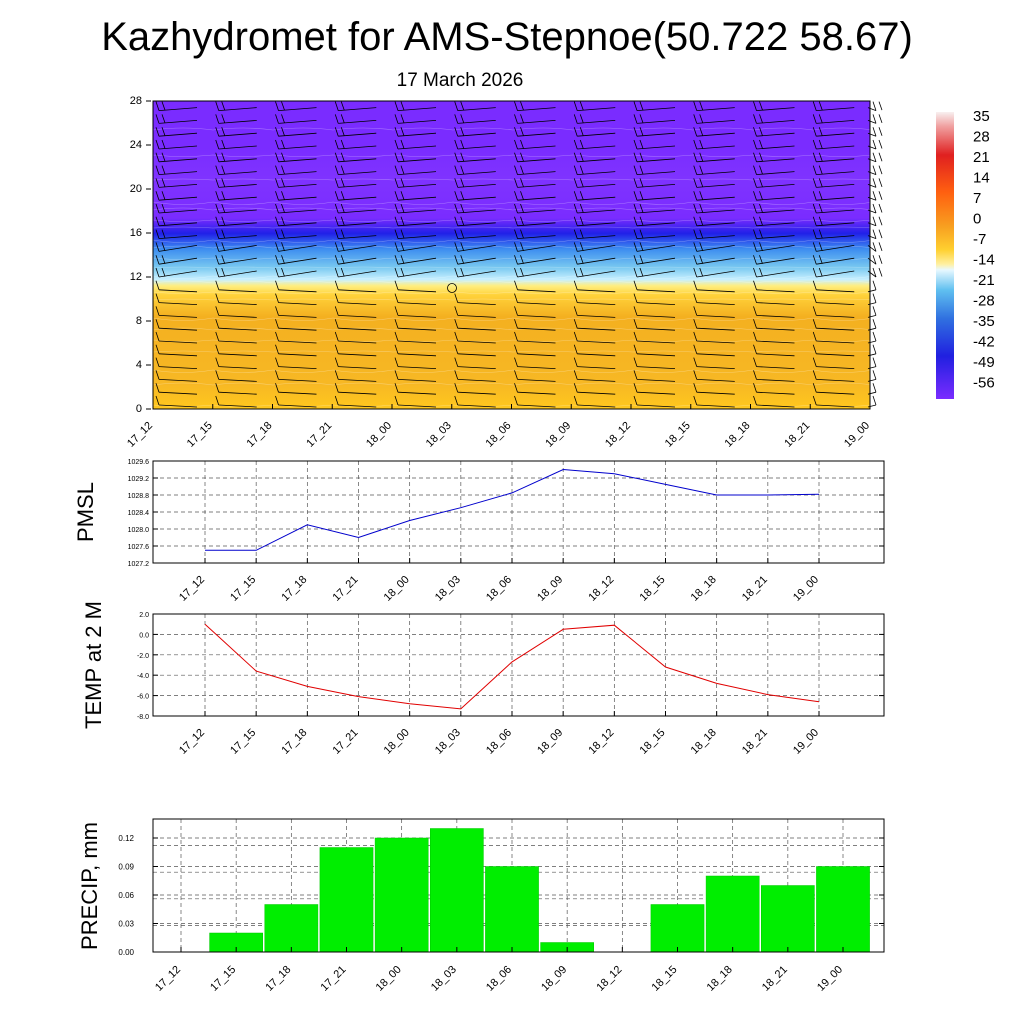 This screenshot has height=1024, width=1024. I want to click on precip-y-tick-label: 0.00, so click(126, 952).